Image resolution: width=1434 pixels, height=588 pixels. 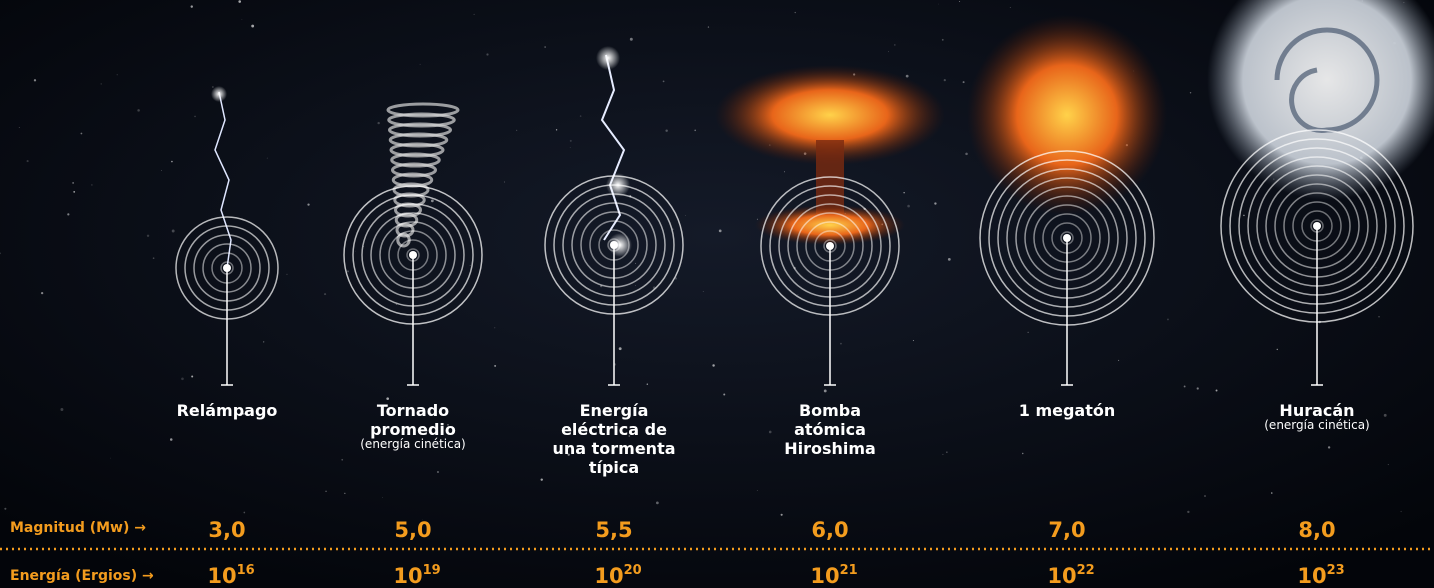 I want to click on item-label: Bomba, so click(x=830, y=410).